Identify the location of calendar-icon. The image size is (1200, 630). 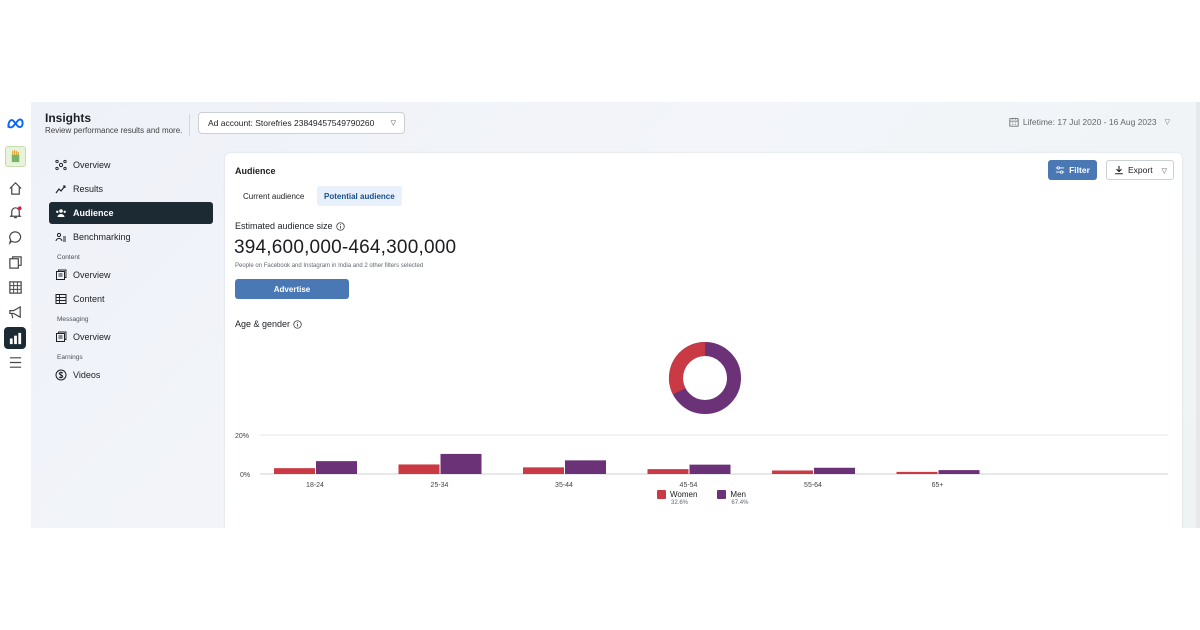
(1014, 122).